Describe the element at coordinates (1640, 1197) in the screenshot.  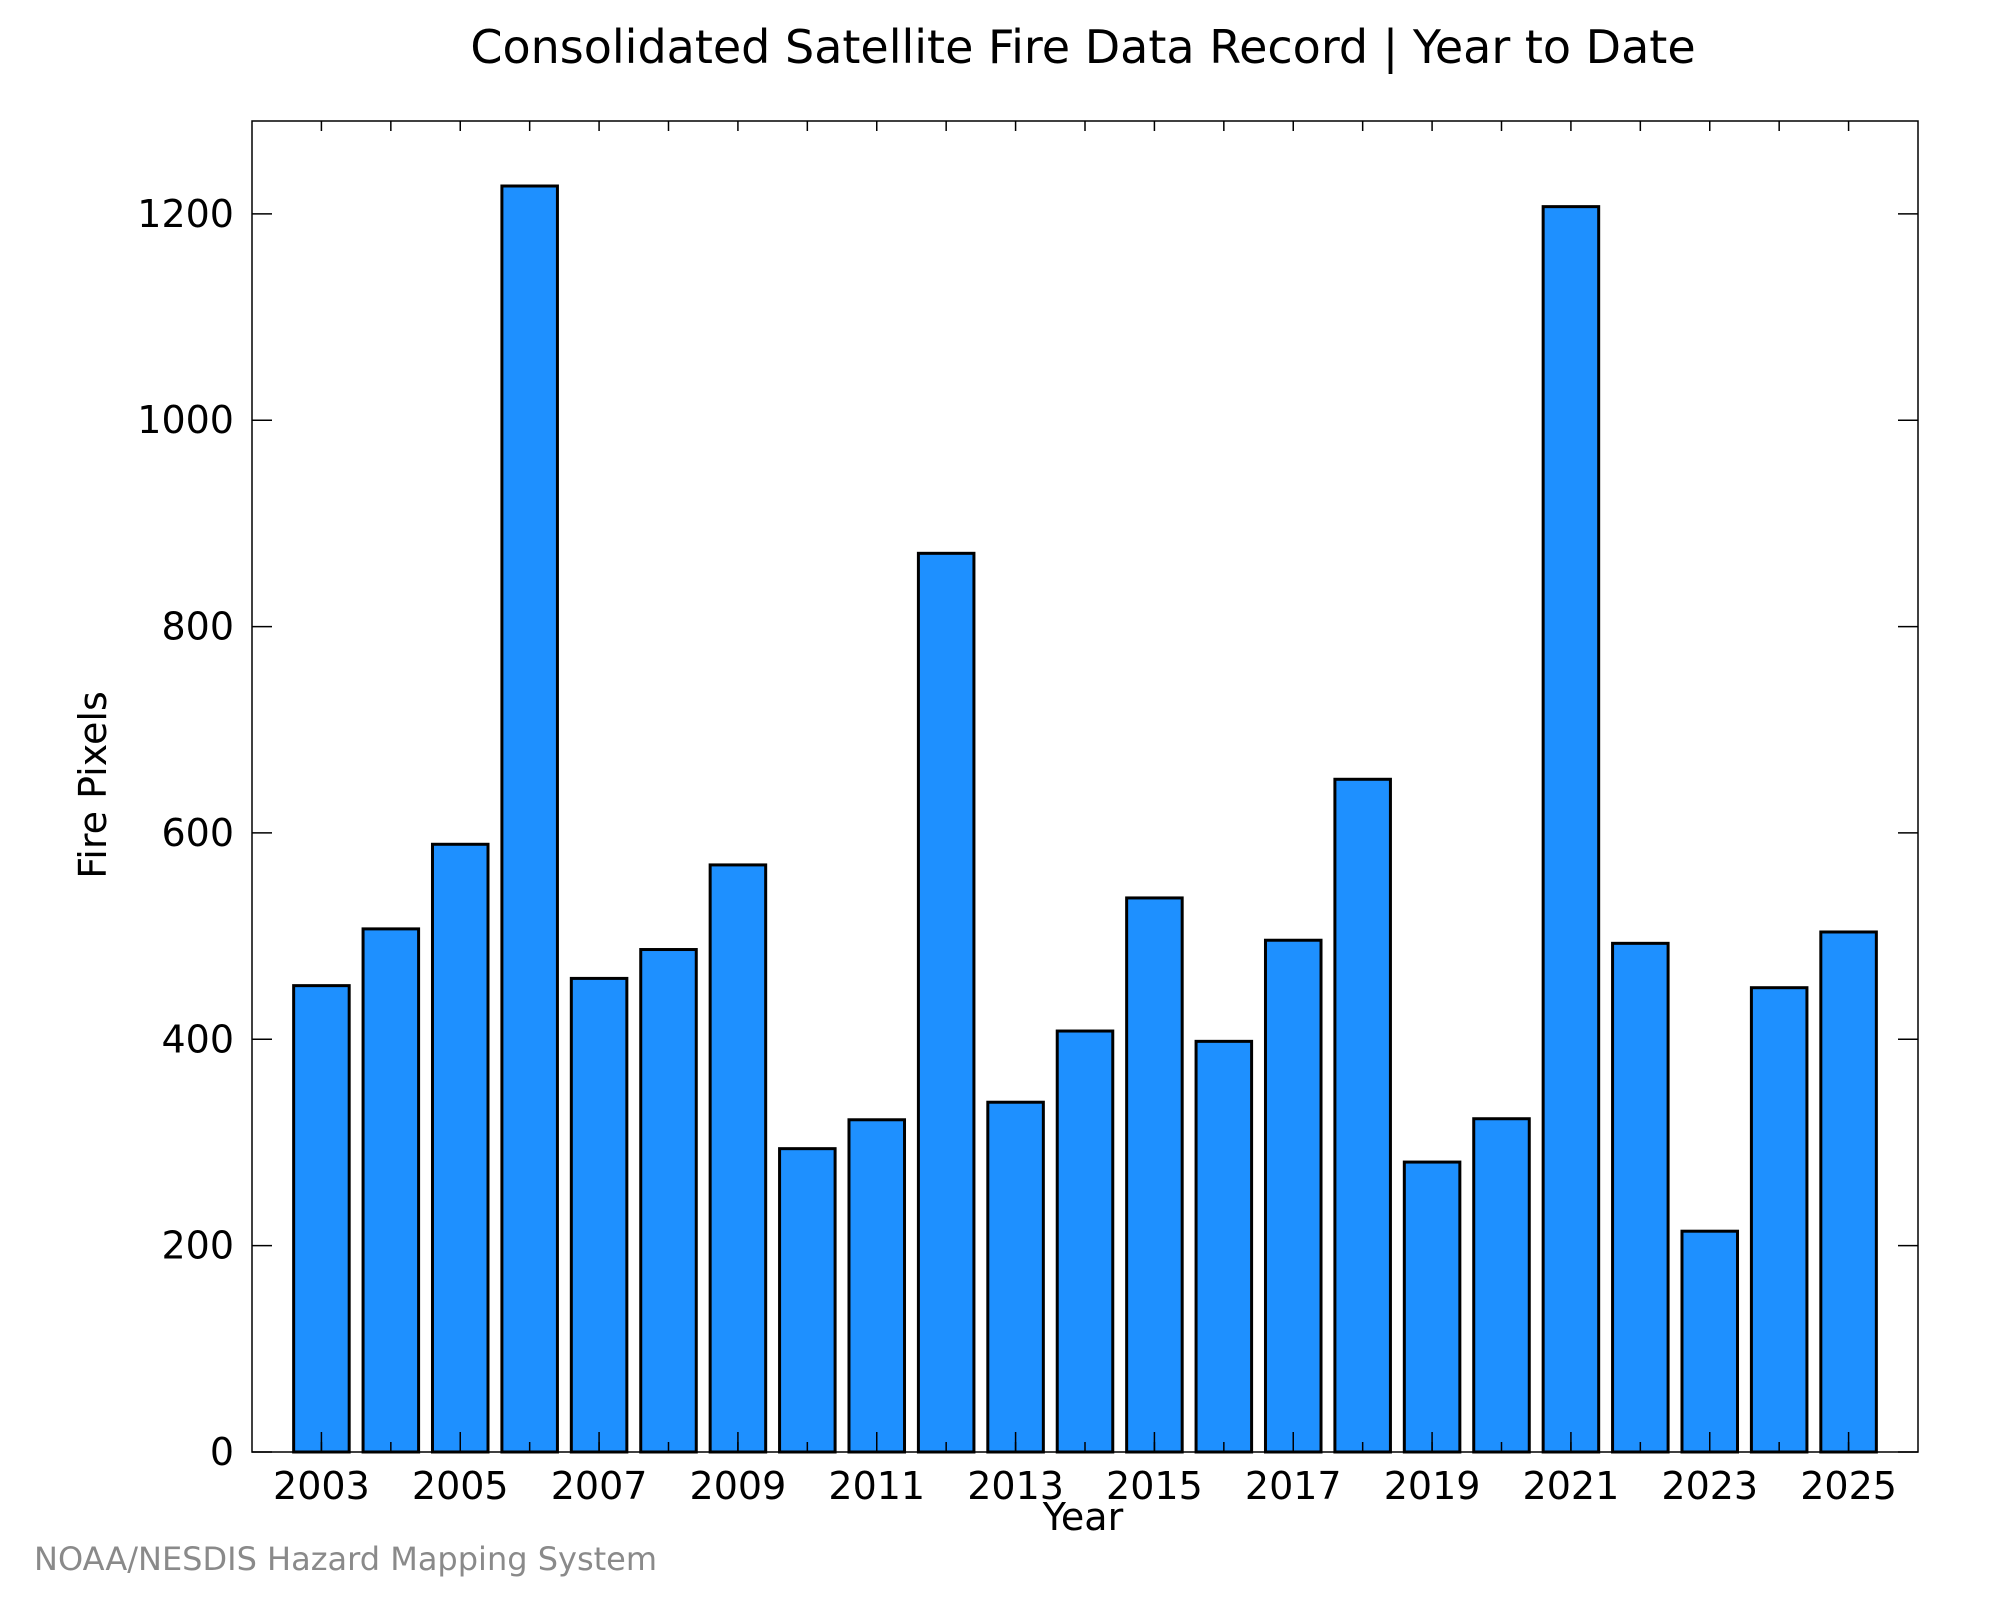
I see `bar-2022` at that location.